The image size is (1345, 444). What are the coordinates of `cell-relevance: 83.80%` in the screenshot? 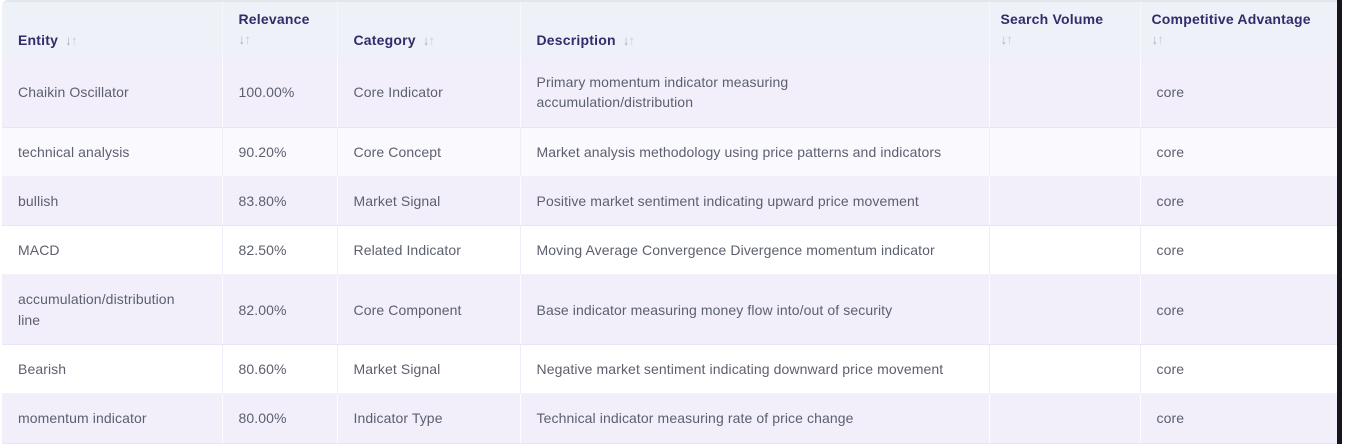 It's located at (280, 201).